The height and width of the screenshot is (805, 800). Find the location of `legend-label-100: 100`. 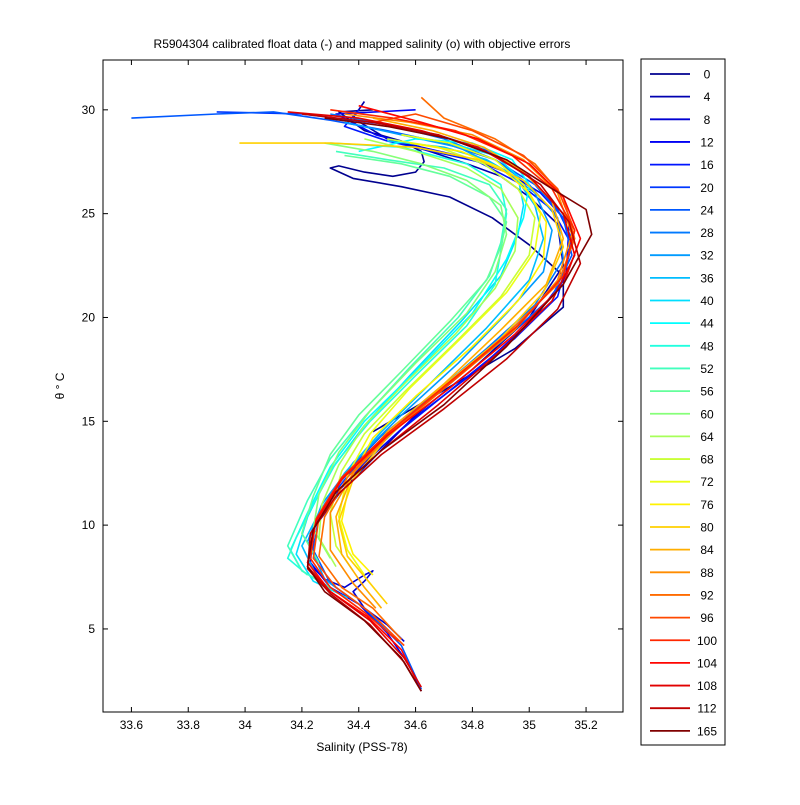

legend-label-100: 100 is located at coordinates (707, 641).